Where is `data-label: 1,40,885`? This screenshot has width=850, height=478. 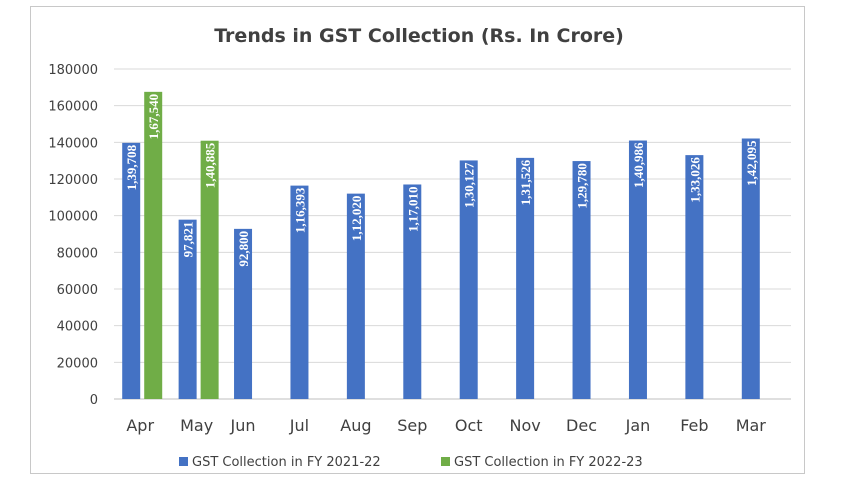 data-label: 1,40,885 is located at coordinates (210, 165).